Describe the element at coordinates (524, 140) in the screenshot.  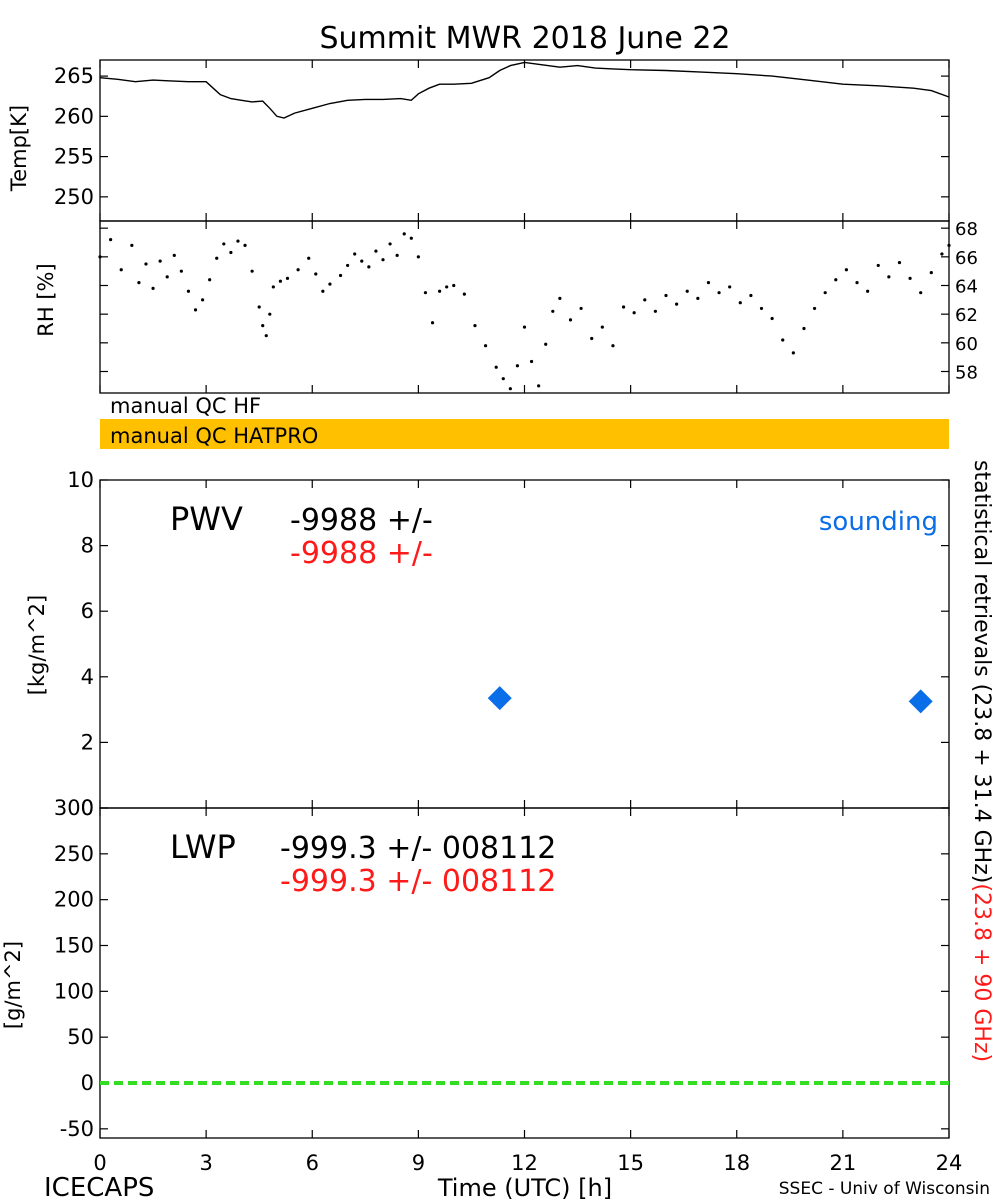
I see `temperature-plot-frame` at that location.